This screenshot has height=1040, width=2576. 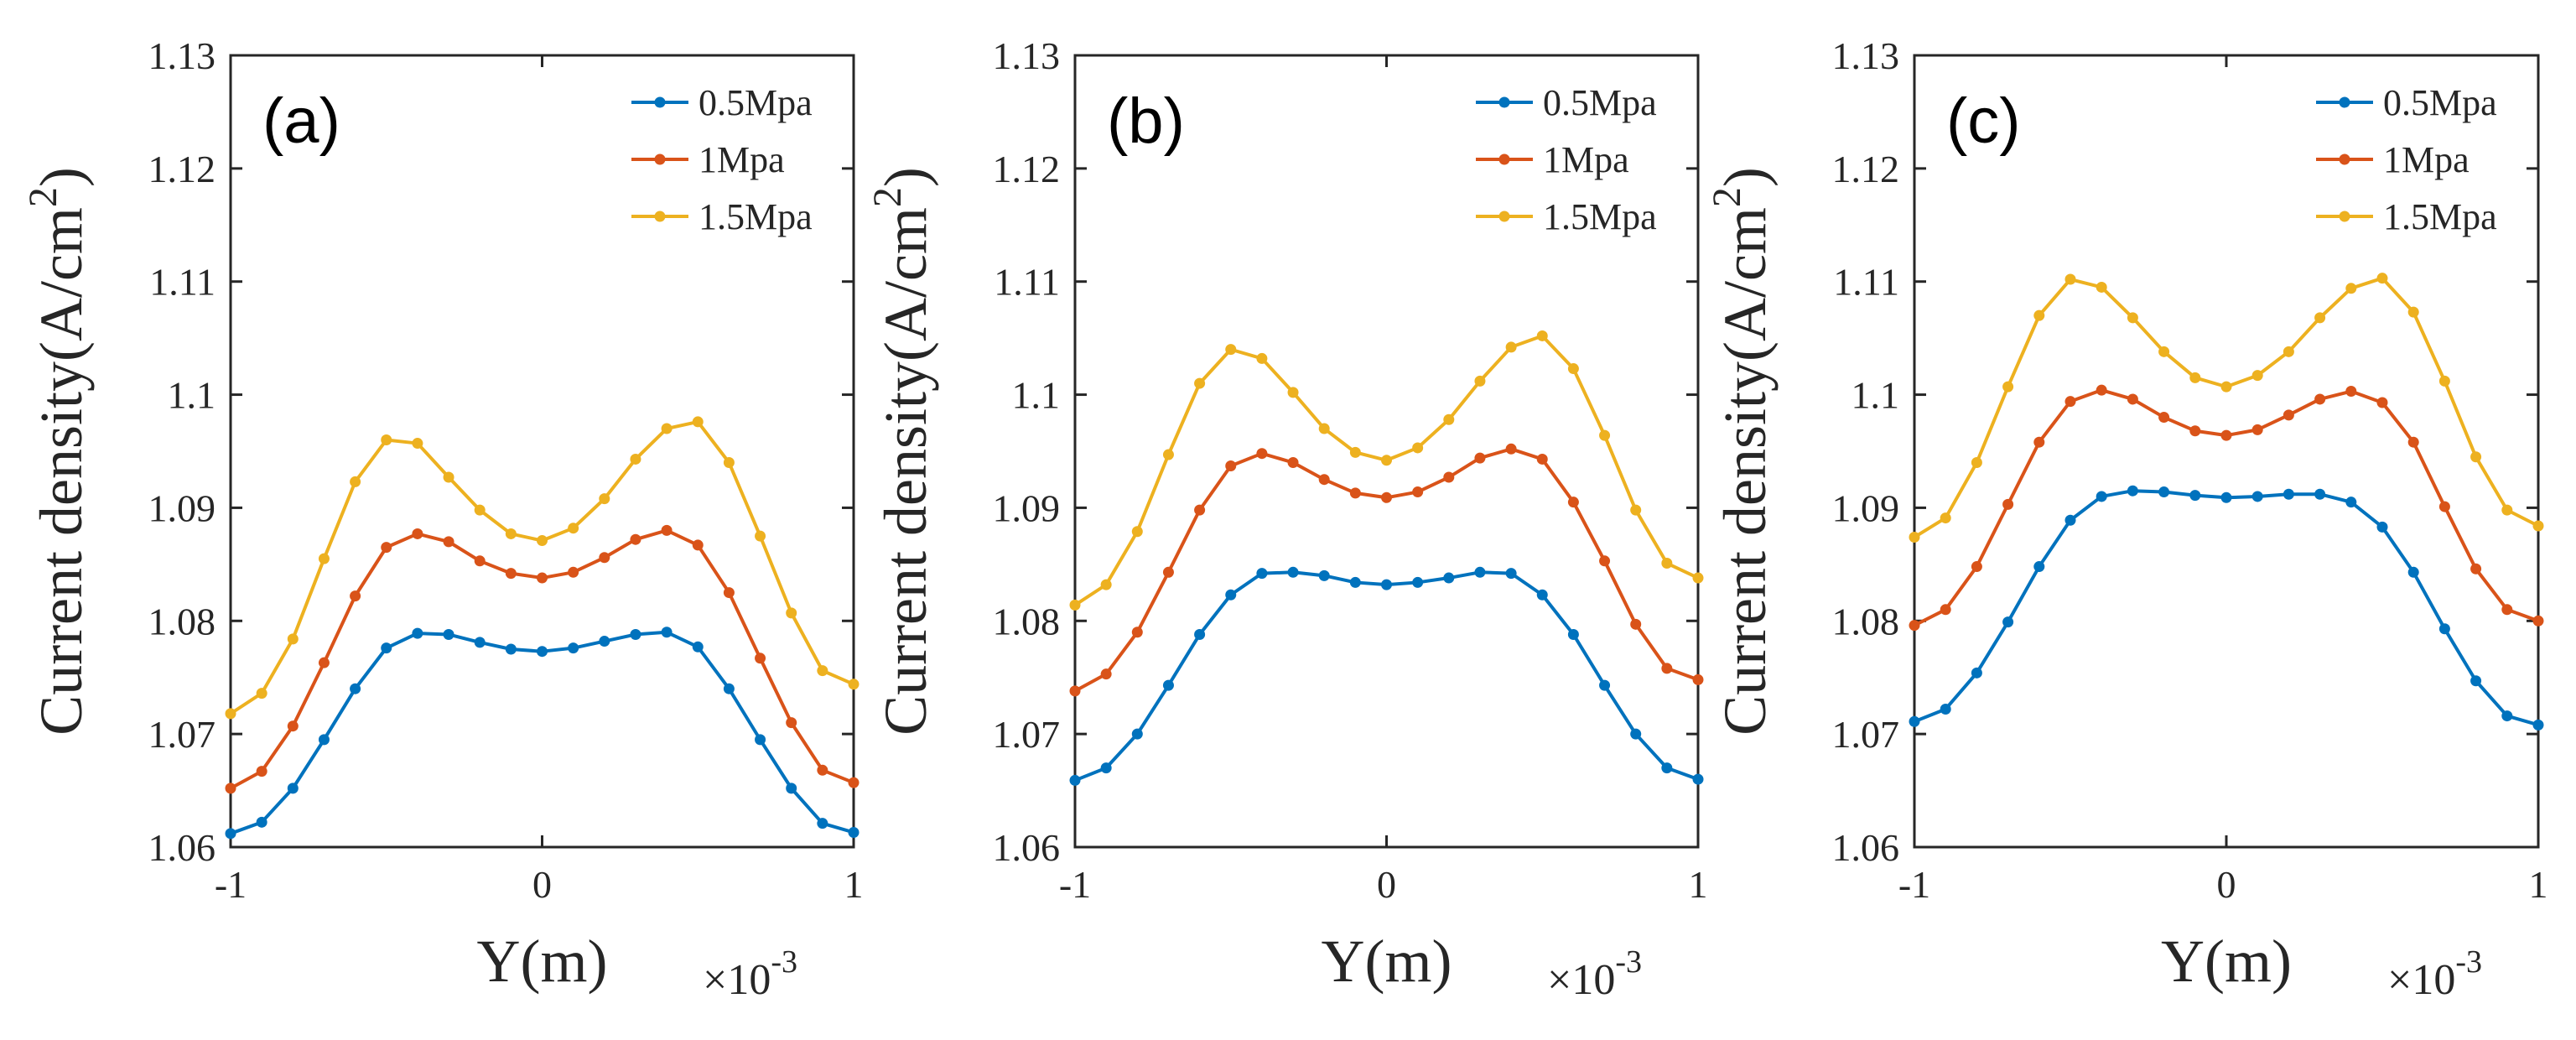 I want to click on y-tick-label: 1.08, so click(x=182, y=621).